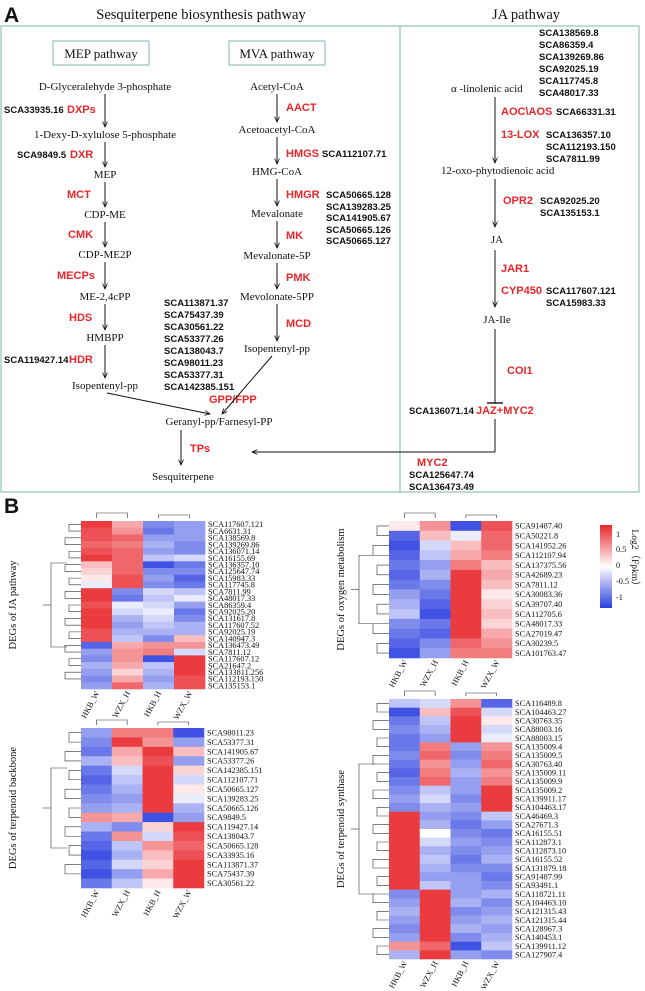 The height and width of the screenshot is (991, 645). What do you see at coordinates (105, 87) in the screenshot?
I see `mep-met-0: D-Glyceralehyde 3-phosphate` at bounding box center [105, 87].